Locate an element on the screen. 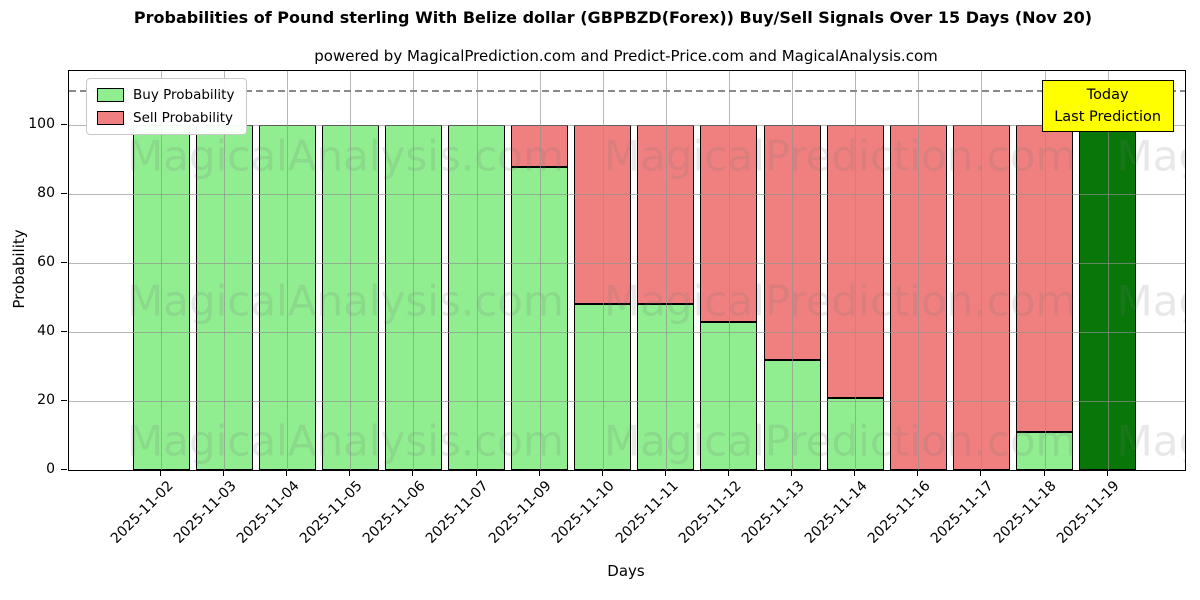 This screenshot has width=1200, height=600. x-tick-label: 2025-11-14 is located at coordinates (836, 512).